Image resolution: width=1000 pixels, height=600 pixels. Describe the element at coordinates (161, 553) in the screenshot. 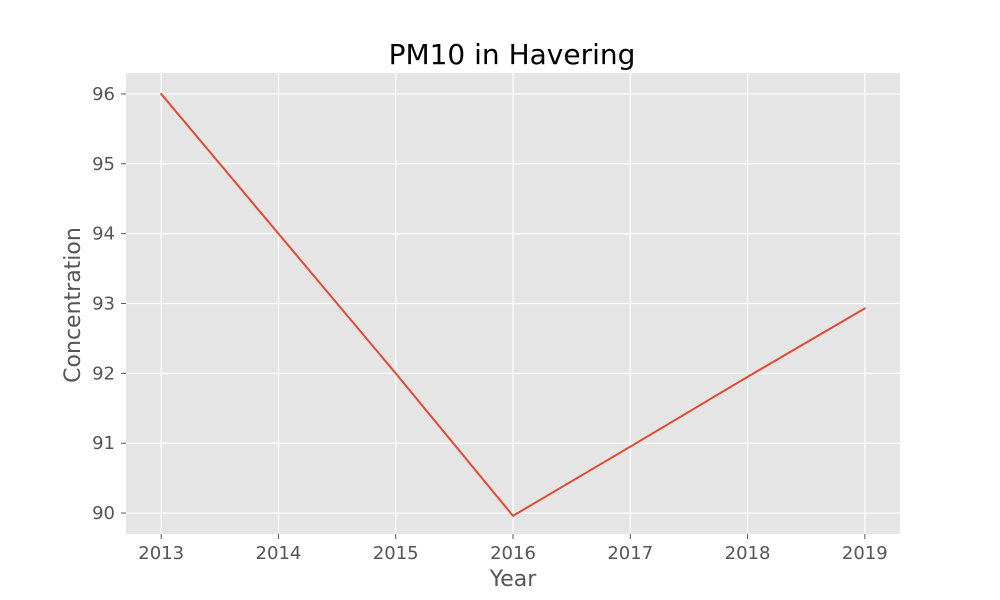

I see `x-tick-label: 2013` at that location.